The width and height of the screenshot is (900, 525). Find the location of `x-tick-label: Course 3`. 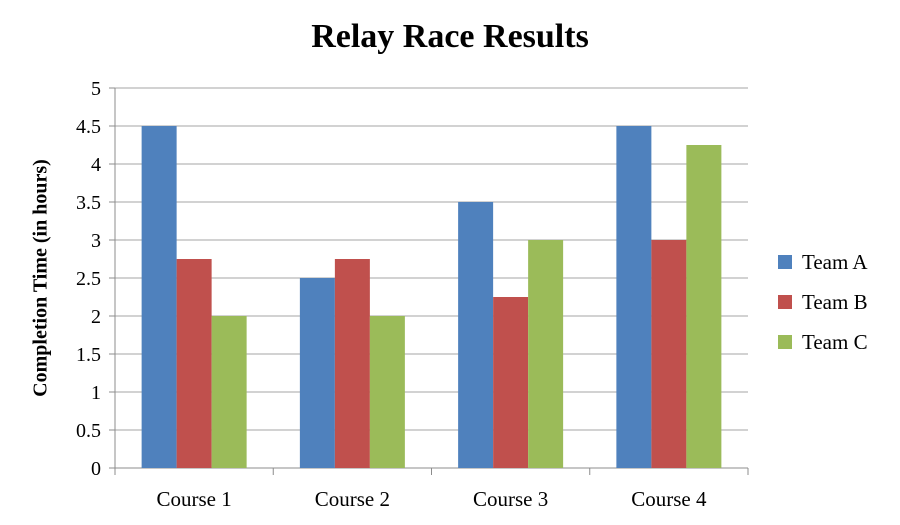

x-tick-label: Course 3 is located at coordinates (510, 499).